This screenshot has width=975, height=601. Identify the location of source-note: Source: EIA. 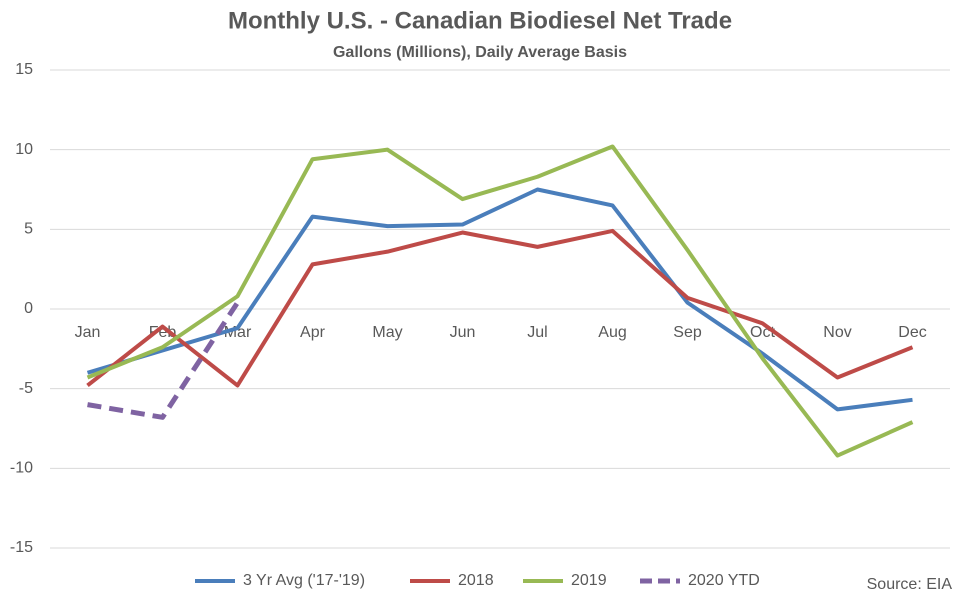
(910, 584).